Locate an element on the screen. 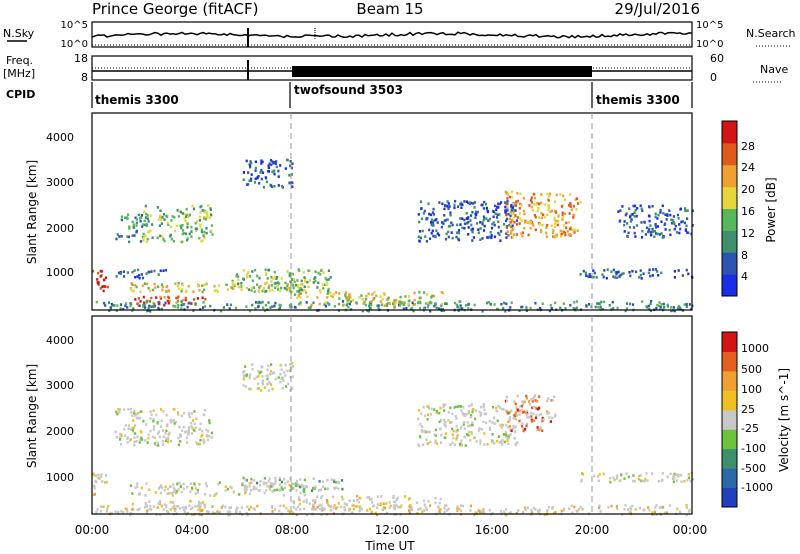 The height and width of the screenshot is (554, 800). velocity-ytick-1000: 1000 is located at coordinates (60, 477).